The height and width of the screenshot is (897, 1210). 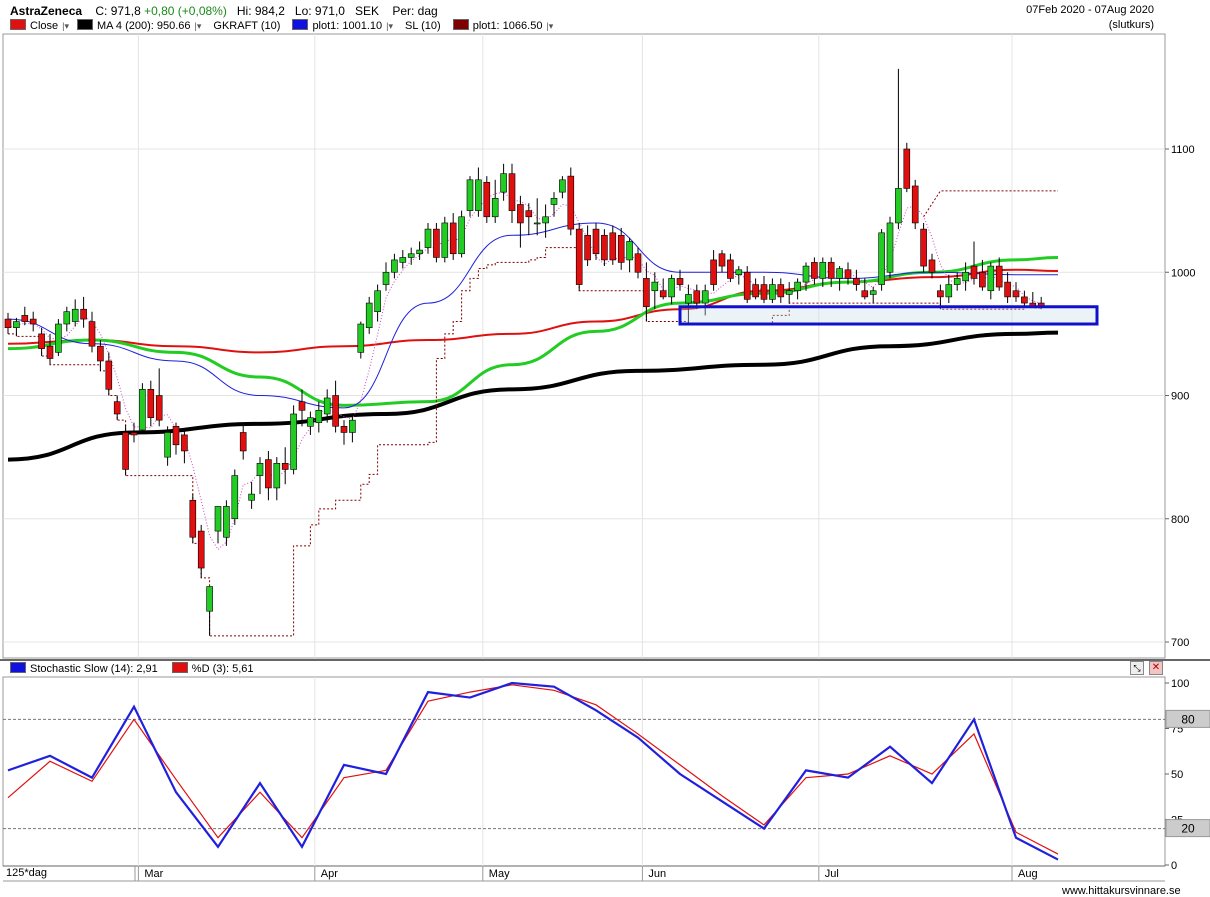 What do you see at coordinates (43, 25) in the screenshot?
I see `legend-item: Close |▾` at bounding box center [43, 25].